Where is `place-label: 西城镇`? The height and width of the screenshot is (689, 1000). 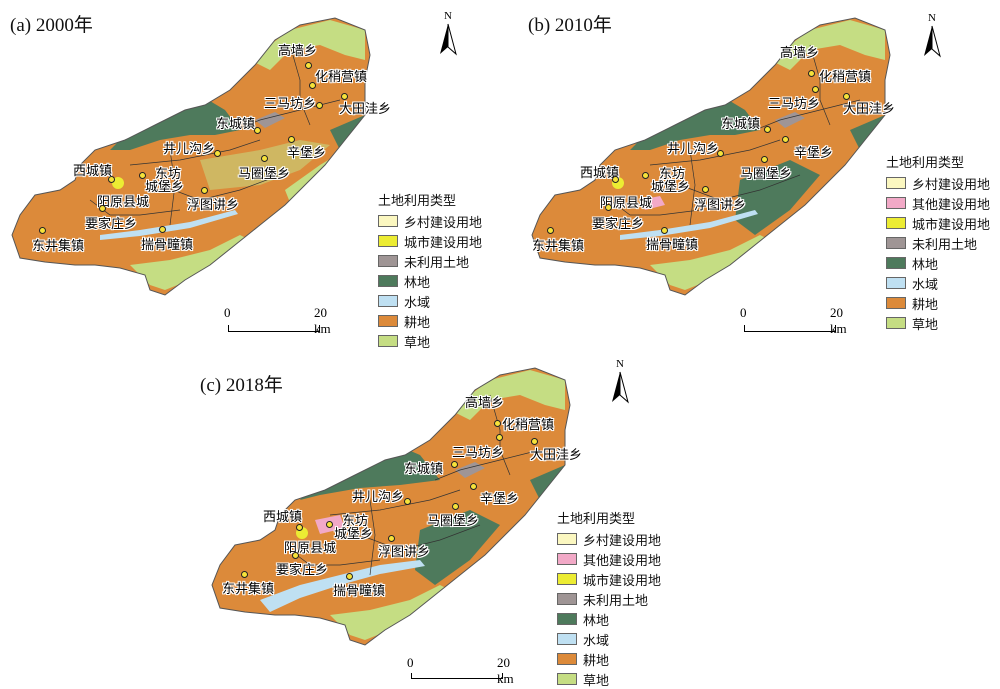 place-label: 西城镇 is located at coordinates (283, 517).